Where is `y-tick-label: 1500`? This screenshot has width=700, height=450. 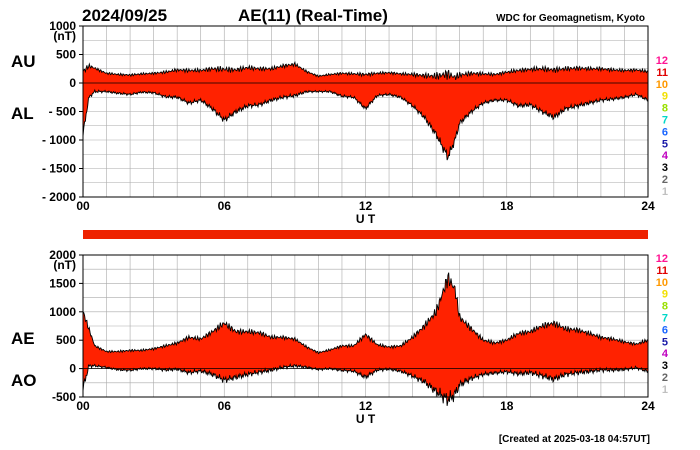
y-tick-label: 1500 is located at coordinates (62, 283).